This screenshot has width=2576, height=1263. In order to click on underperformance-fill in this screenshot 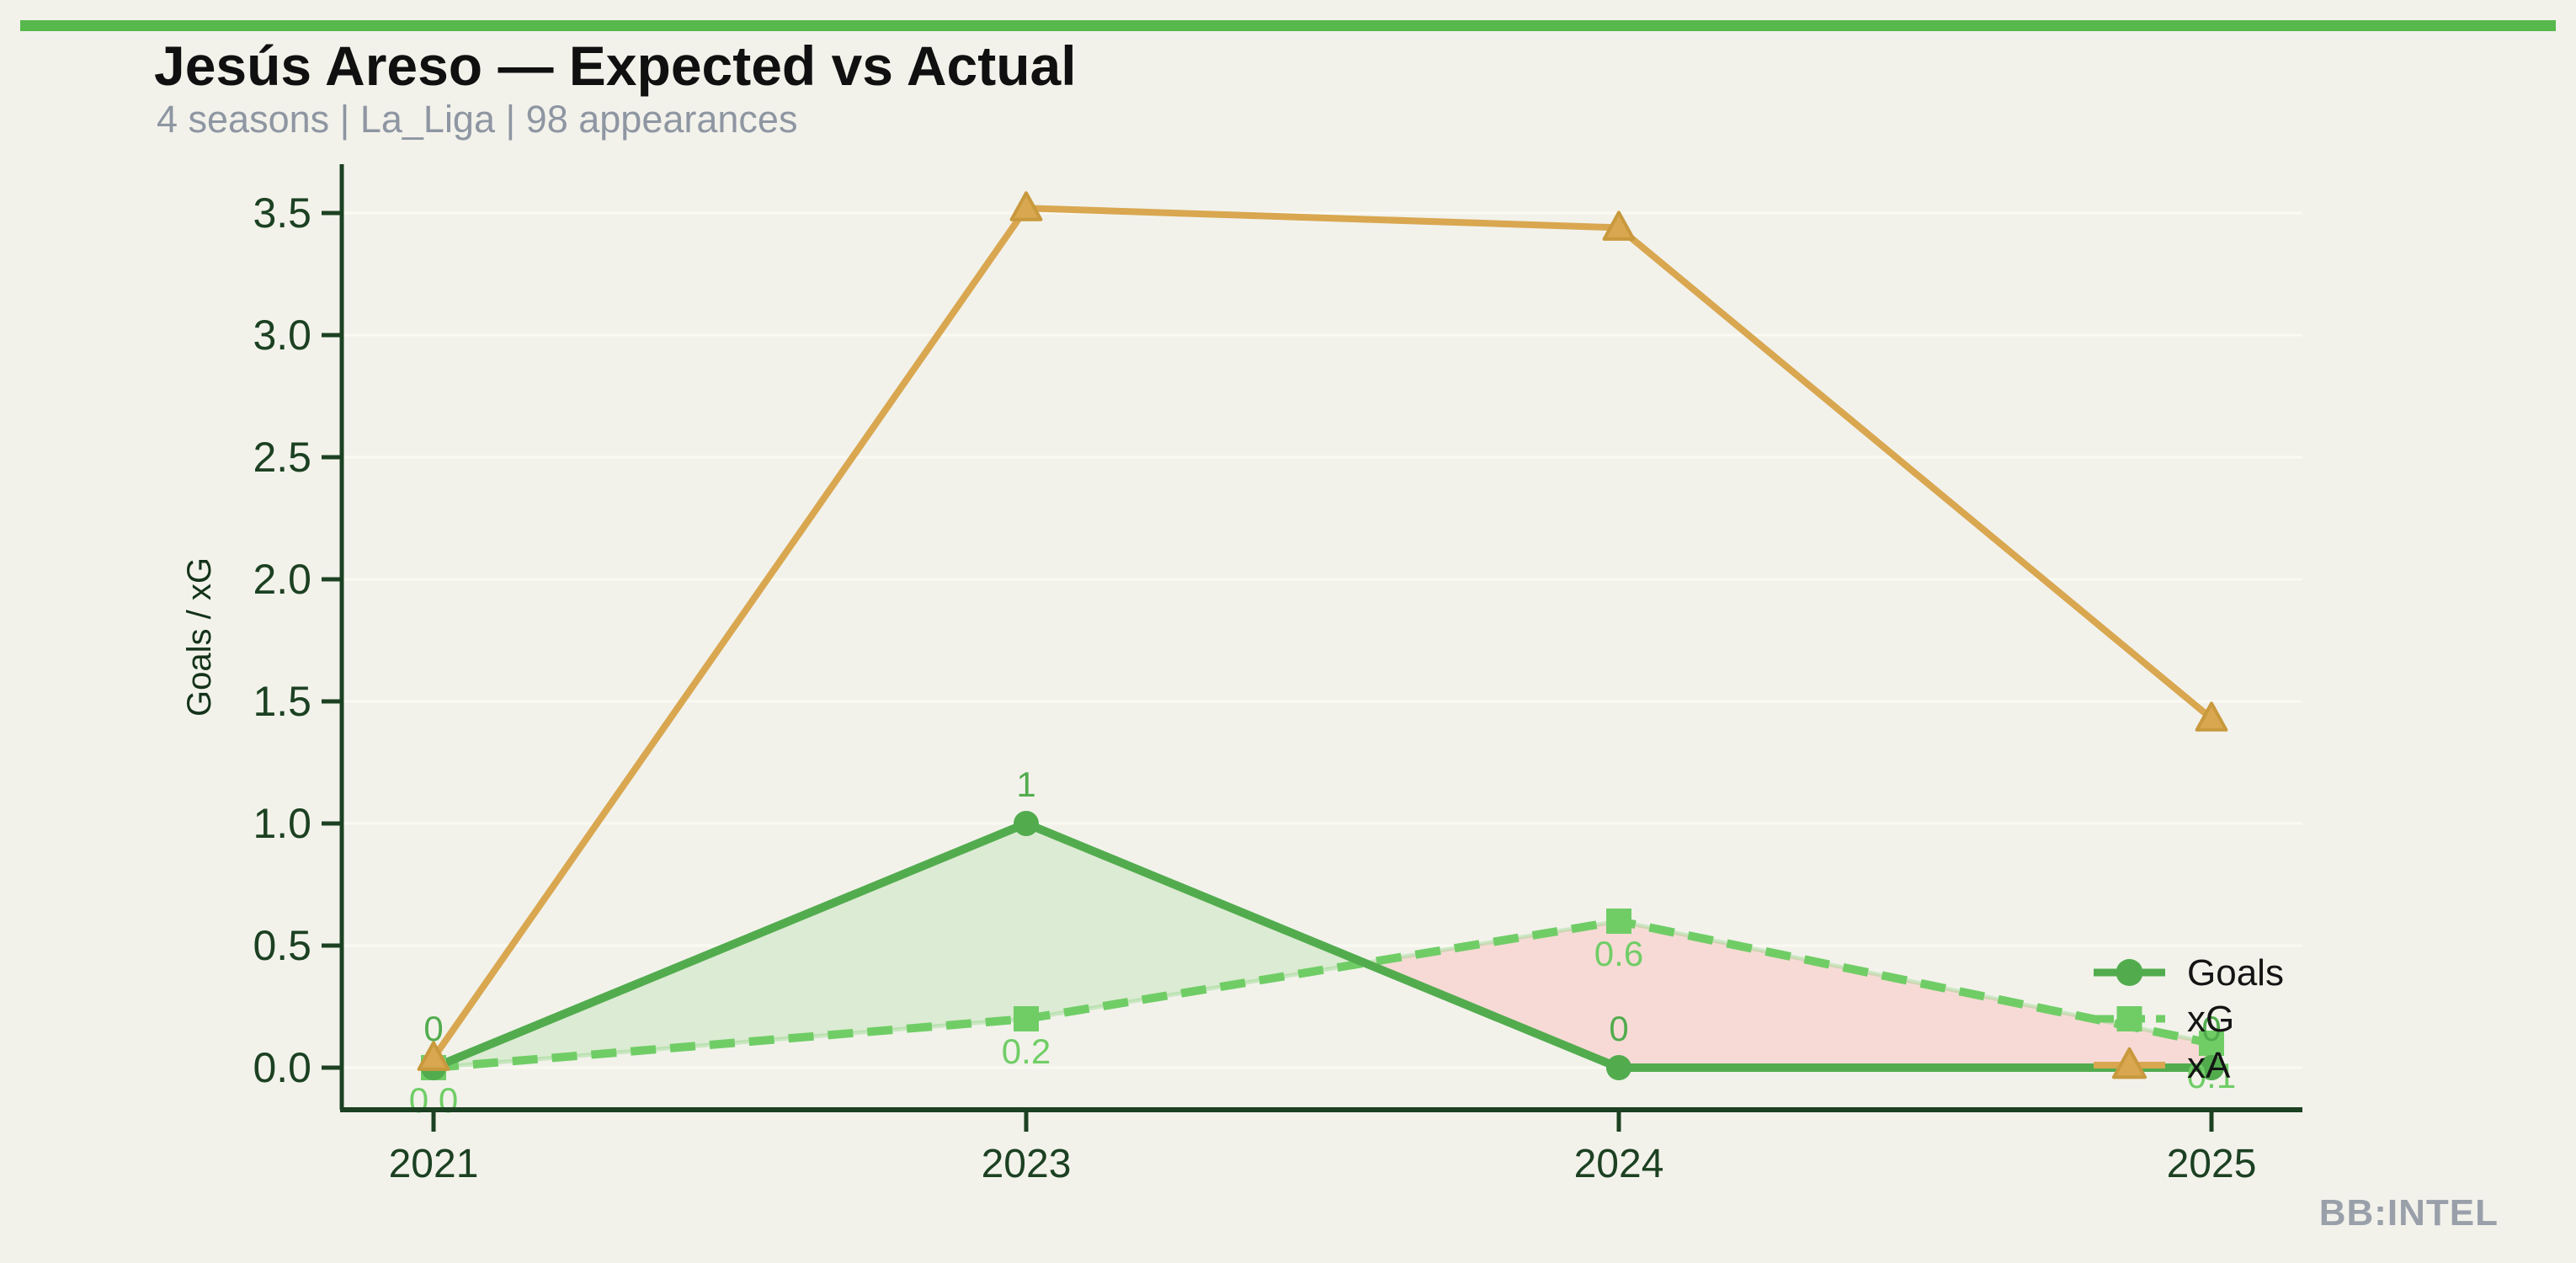, I will do `click(1788, 994)`.